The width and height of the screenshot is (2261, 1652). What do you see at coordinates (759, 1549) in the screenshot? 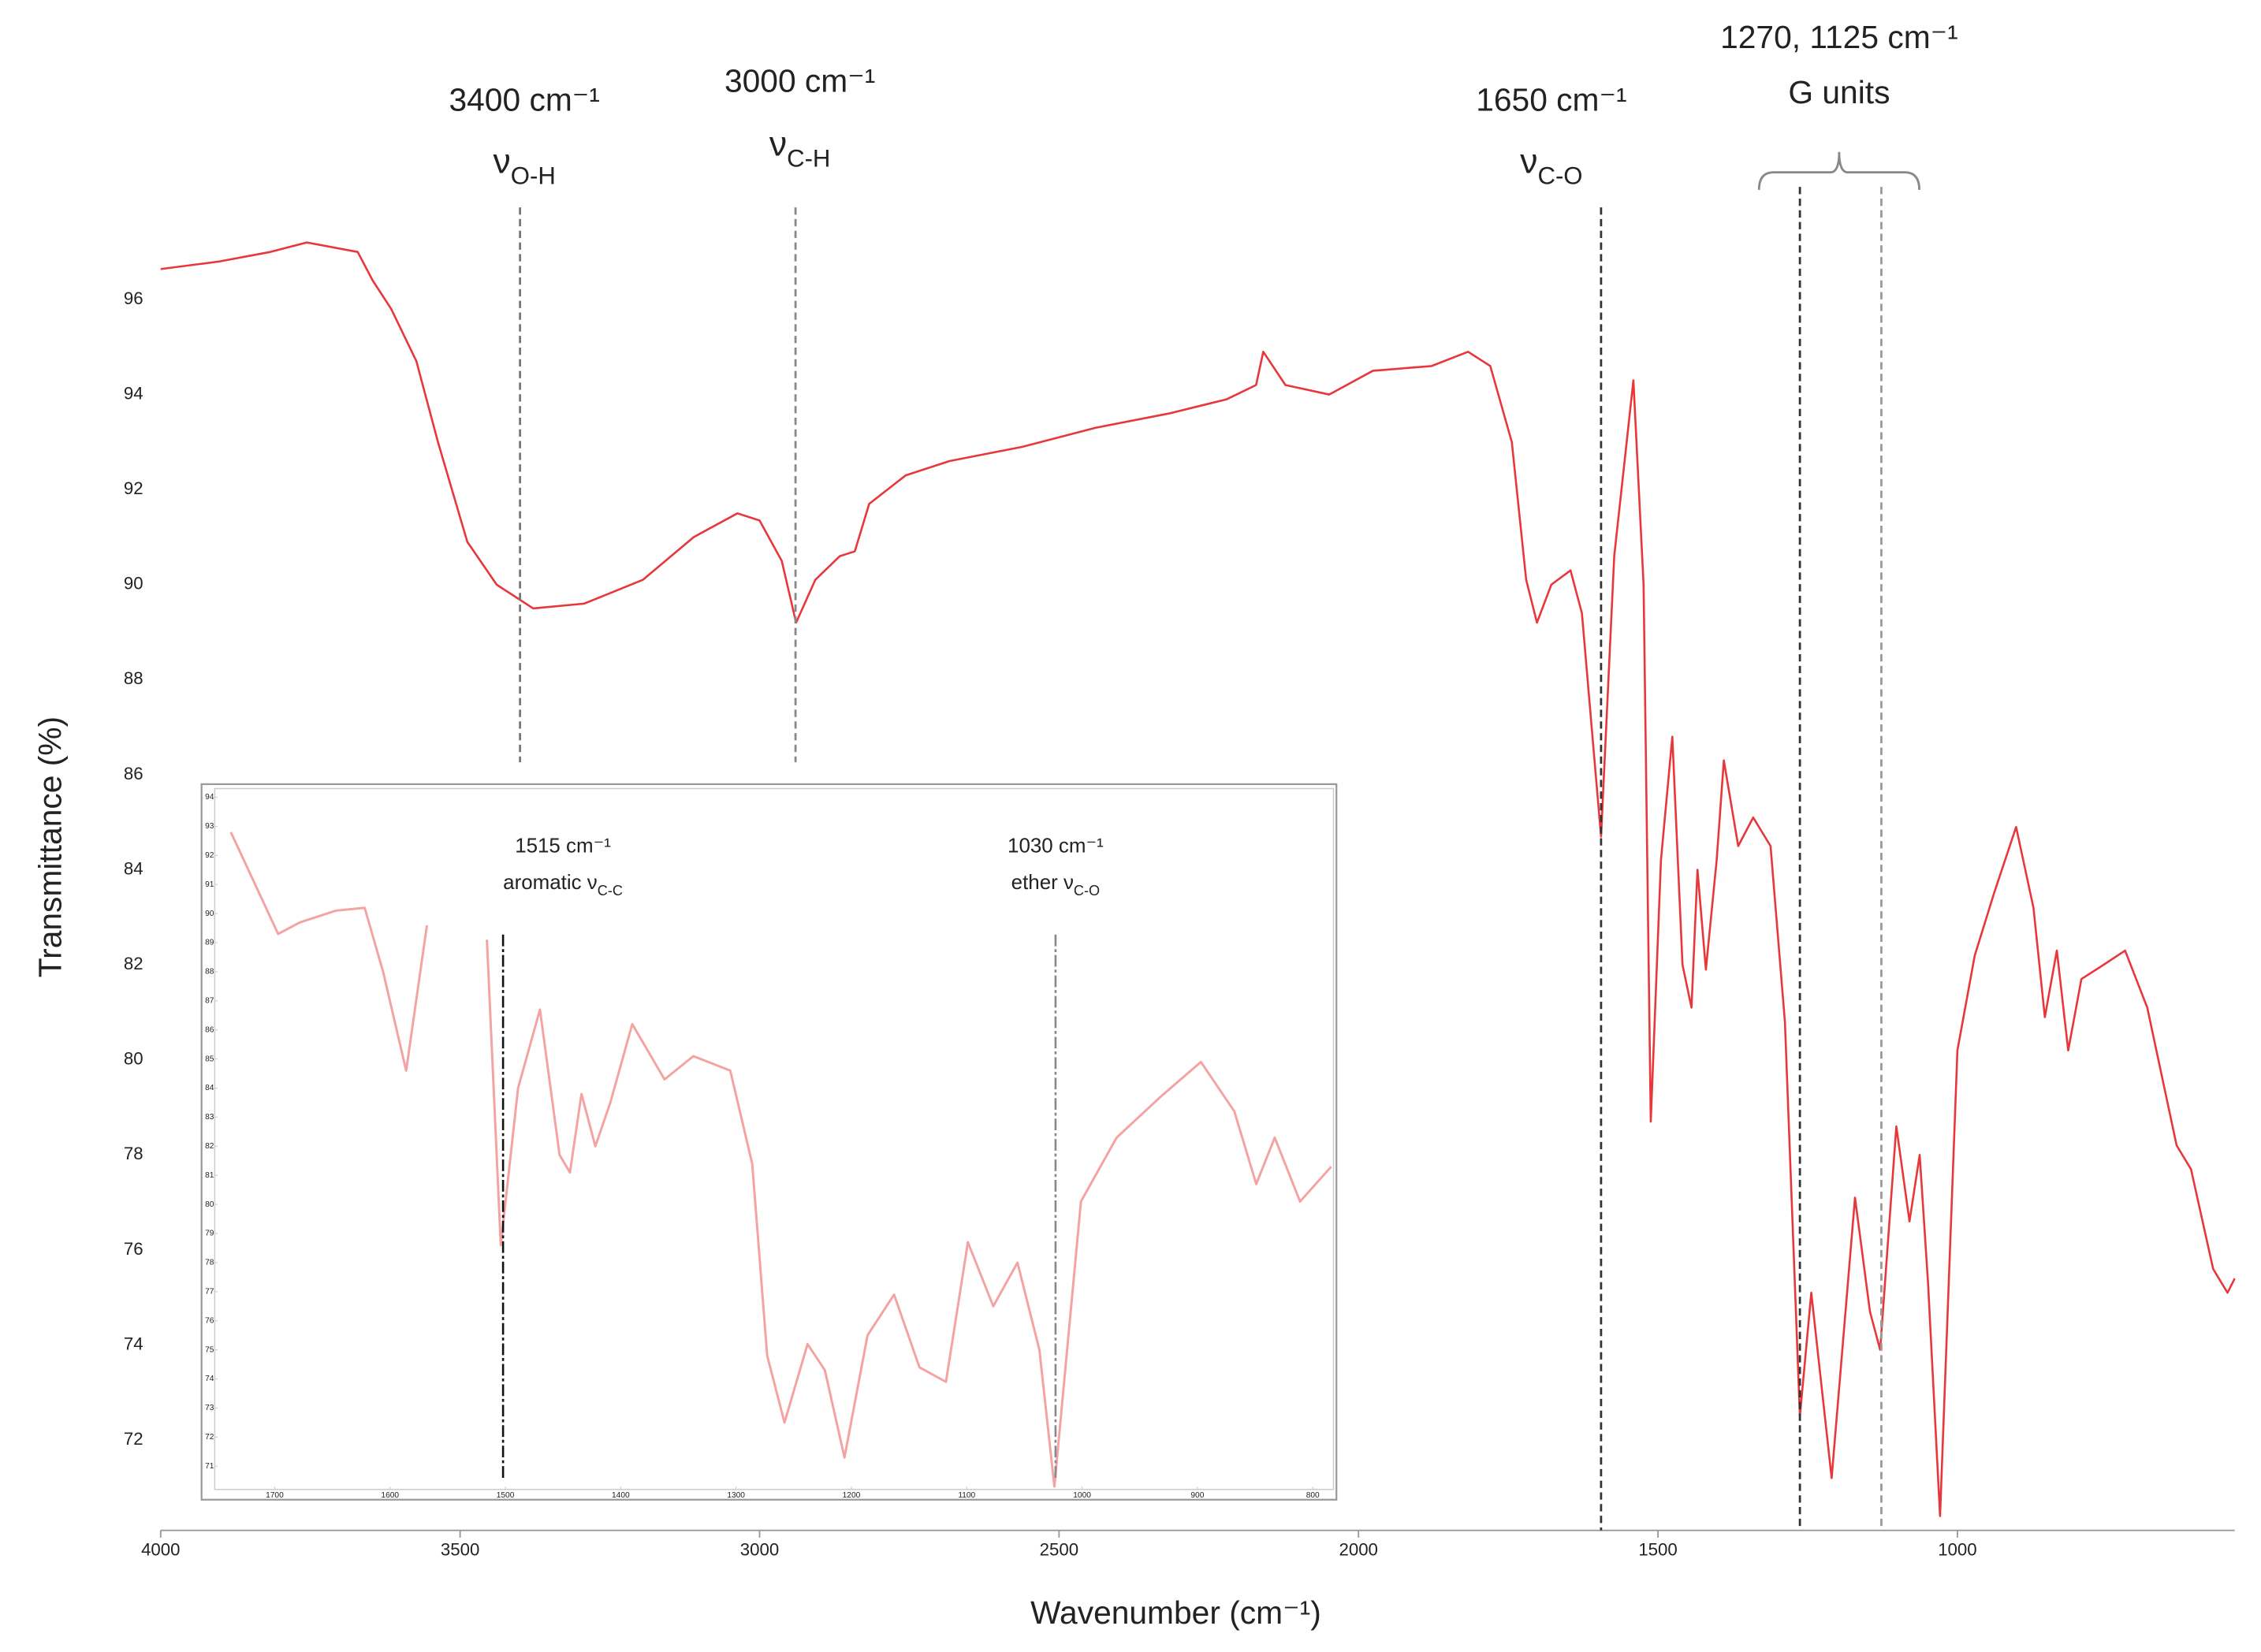
I see `x-tick-label: 3000` at bounding box center [759, 1549].